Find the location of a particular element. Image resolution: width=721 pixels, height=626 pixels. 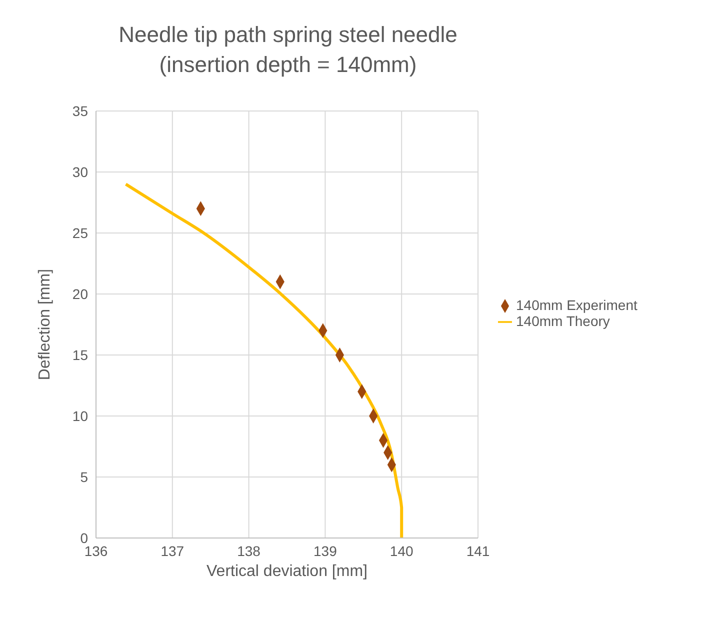

x-tick-label: 138 is located at coordinates (249, 550).